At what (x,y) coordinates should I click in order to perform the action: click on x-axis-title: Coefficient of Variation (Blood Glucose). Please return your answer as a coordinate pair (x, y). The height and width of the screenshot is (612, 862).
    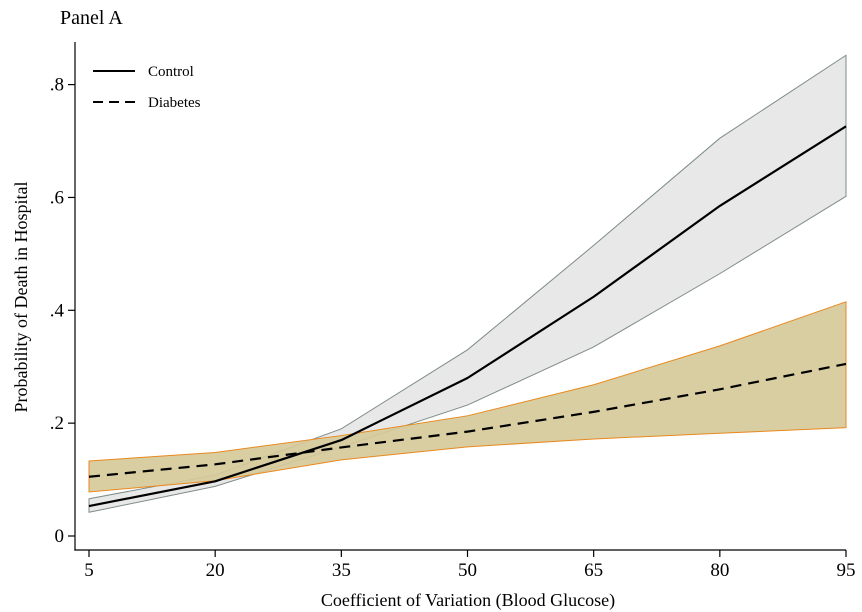
    Looking at the image, I should click on (468, 600).